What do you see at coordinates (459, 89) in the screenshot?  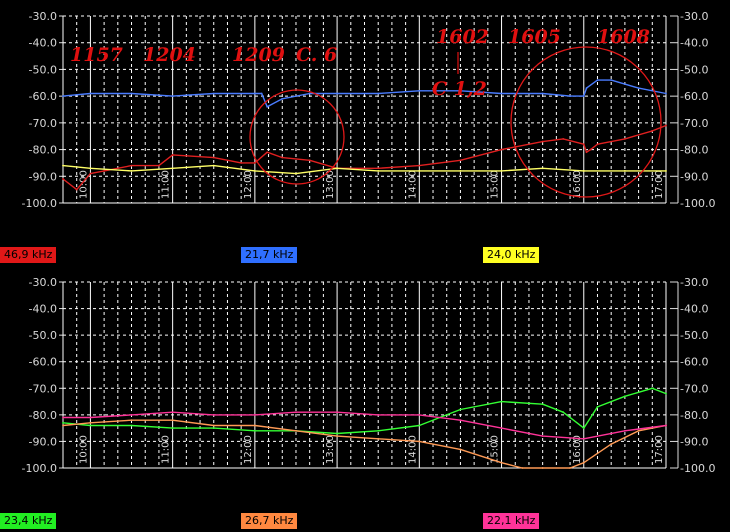 I see `handwritten-annotation: C 1,2` at bounding box center [459, 89].